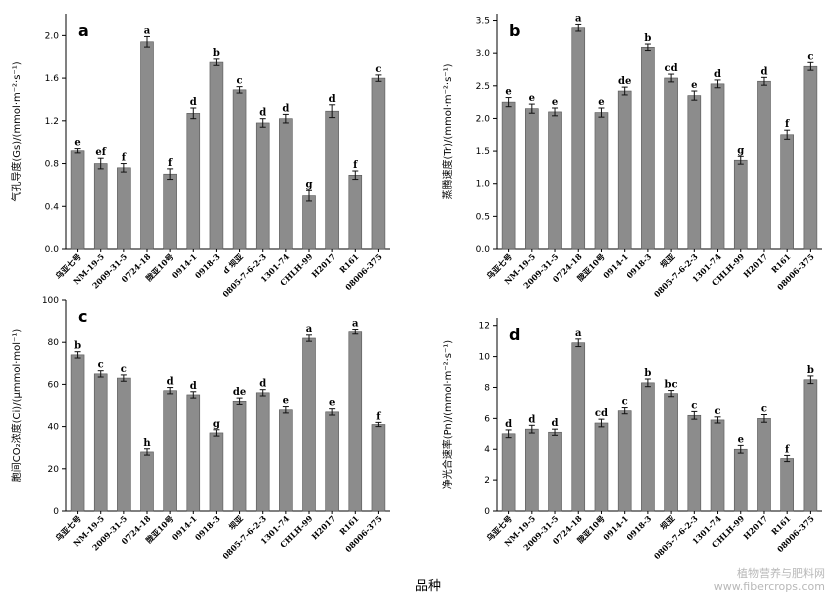 Image resolution: width=831 pixels, height=597 pixels. What do you see at coordinates (601, 413) in the screenshot?
I see `significance-letter: cd` at bounding box center [601, 413].